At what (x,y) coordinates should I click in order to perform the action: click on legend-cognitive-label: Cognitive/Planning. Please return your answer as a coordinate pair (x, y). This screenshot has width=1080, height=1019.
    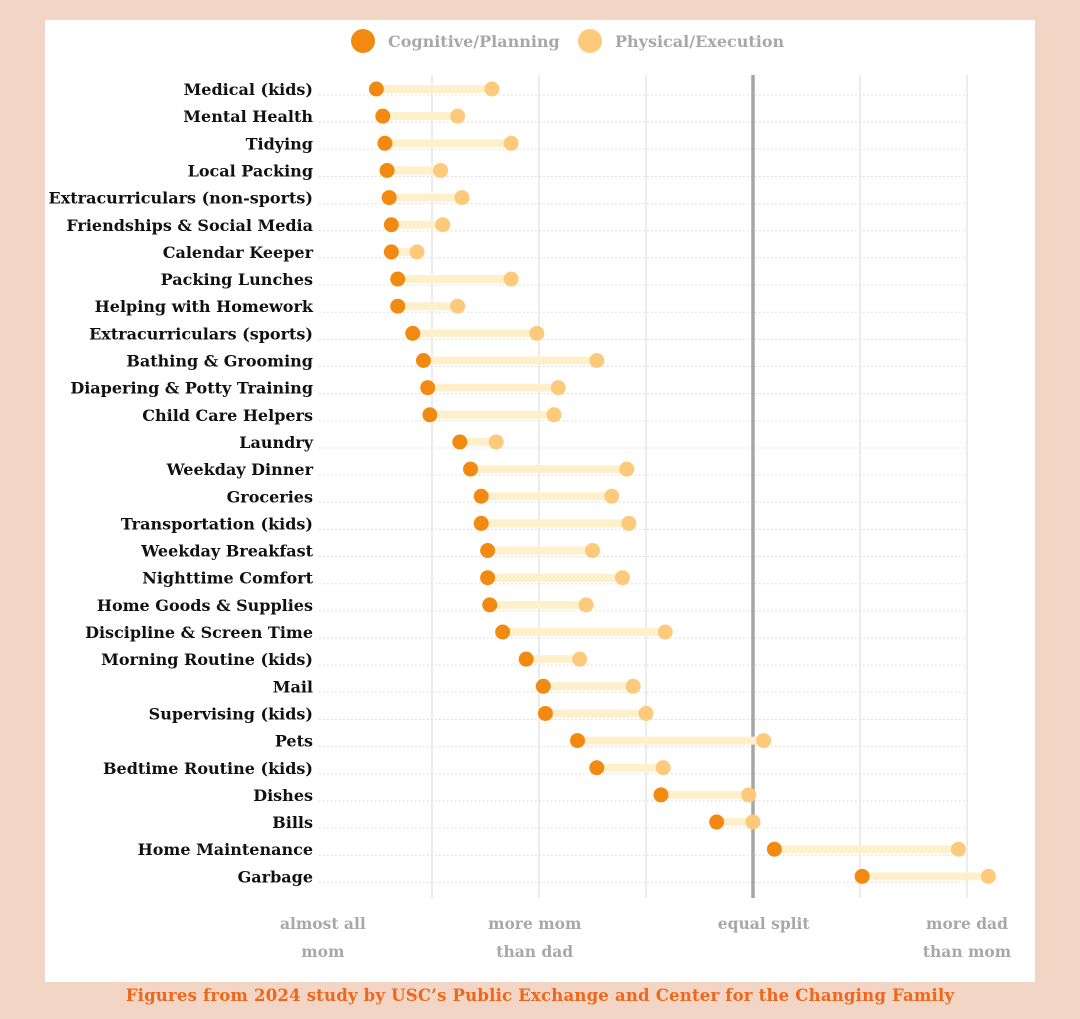
    Looking at the image, I should click on (474, 41).